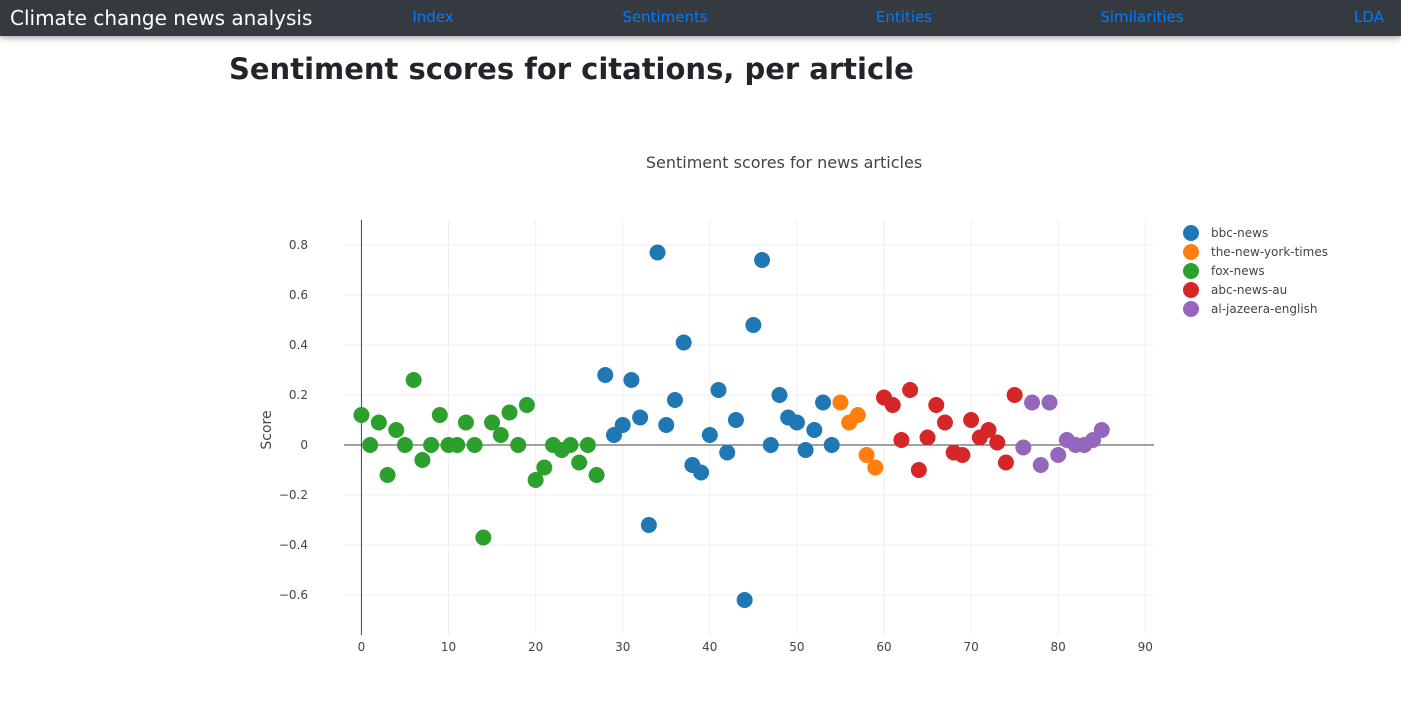  What do you see at coordinates (433, 17) in the screenshot?
I see `nav-link-index: Index` at bounding box center [433, 17].